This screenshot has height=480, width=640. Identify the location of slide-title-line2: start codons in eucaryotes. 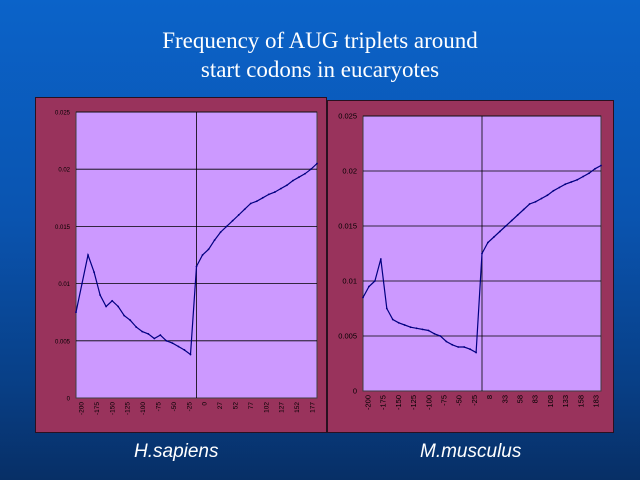
(320, 69).